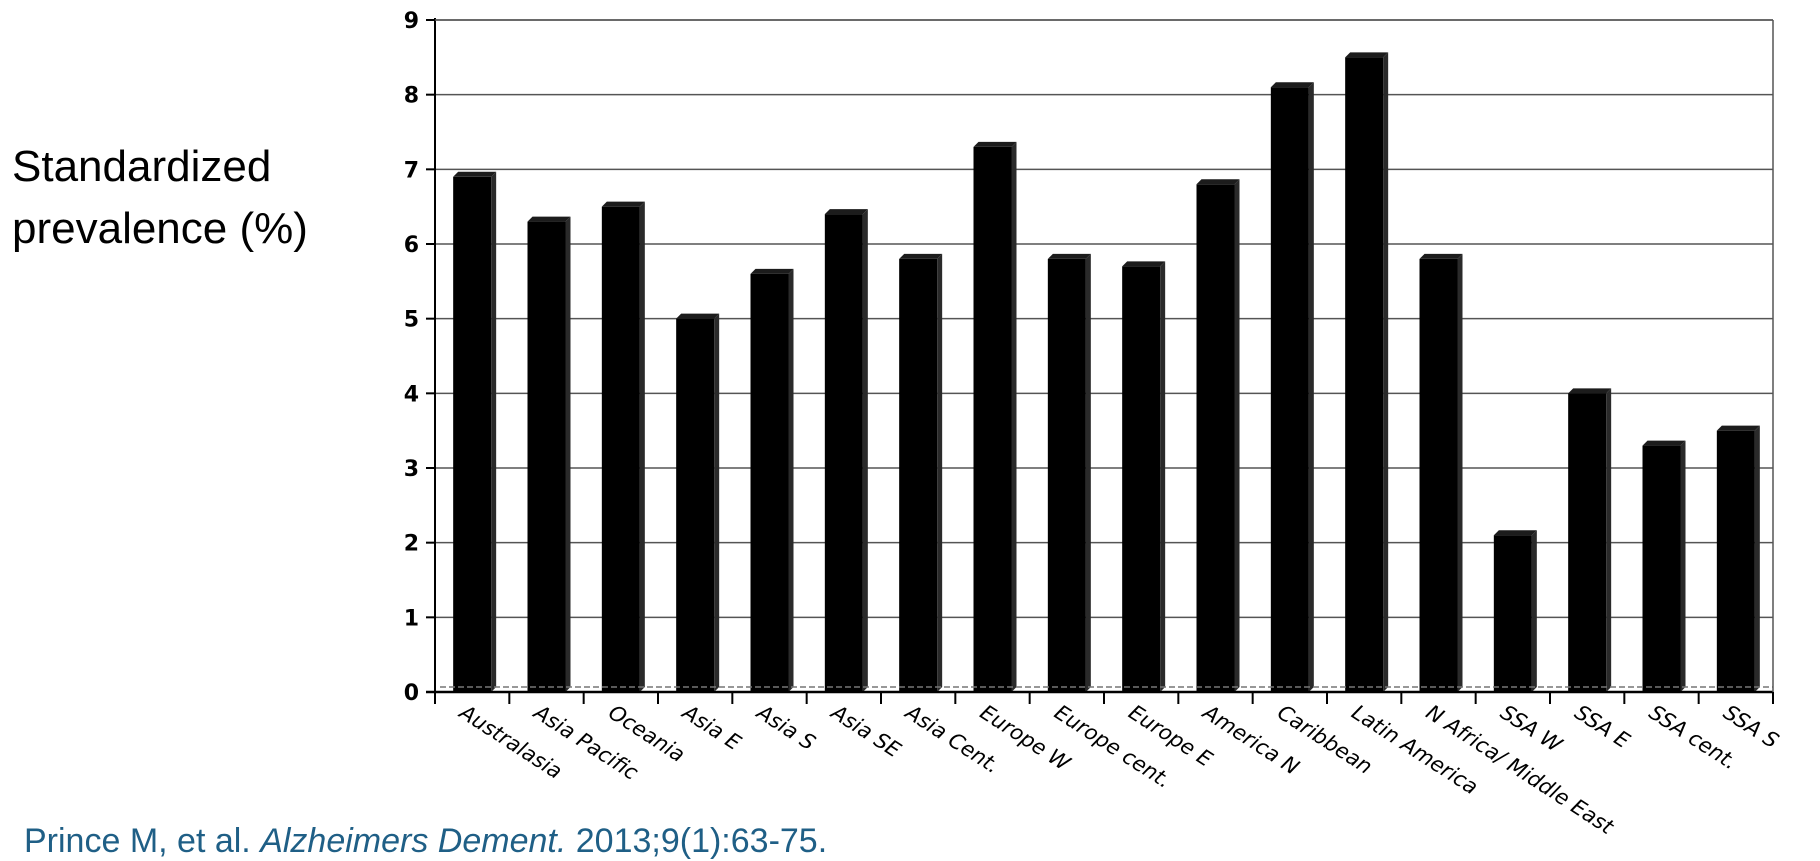 Image resolution: width=1820 pixels, height=861 pixels. Describe the element at coordinates (160, 198) in the screenshot. I see `y-axis-label: Standardized prevalence (%)` at that location.